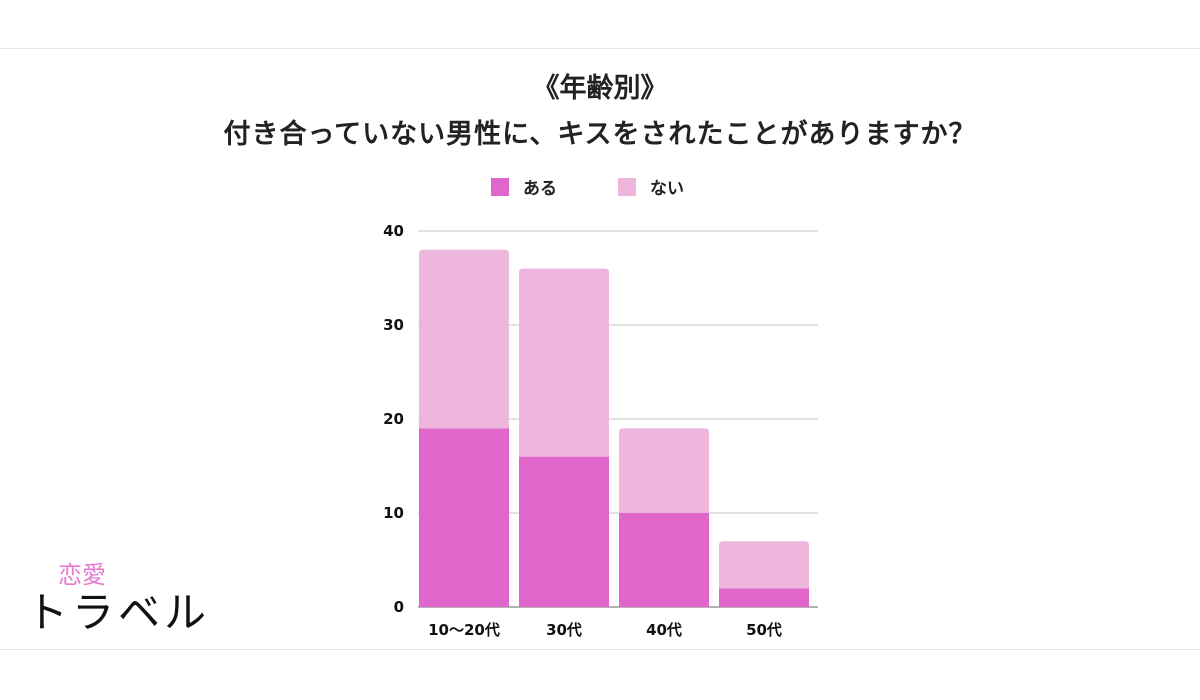  What do you see at coordinates (393, 231) in the screenshot?
I see `y-tick-label: 40` at bounding box center [393, 231].